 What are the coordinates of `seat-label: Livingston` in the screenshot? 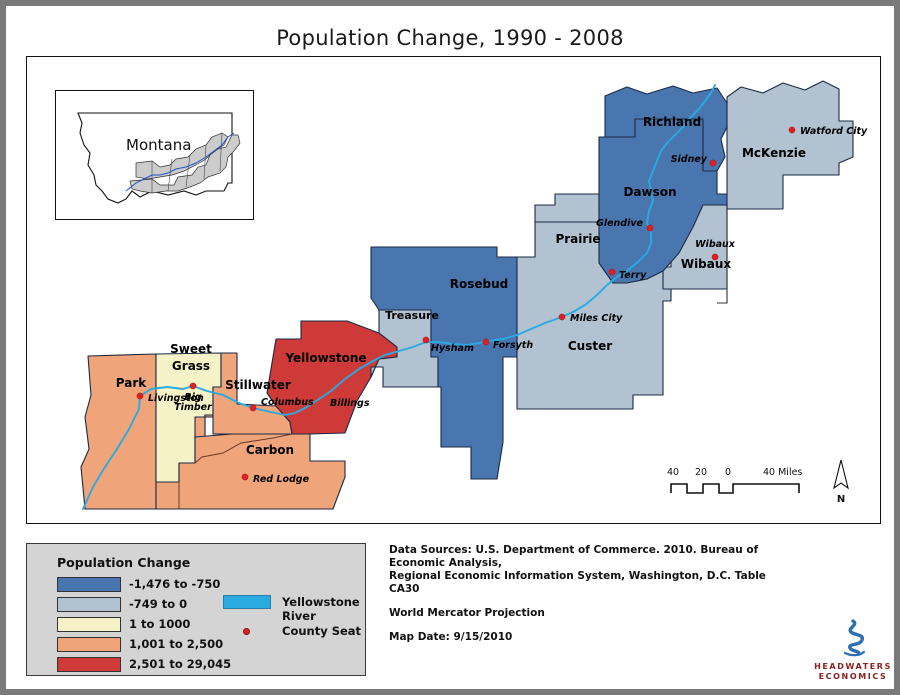 It's located at (176, 398).